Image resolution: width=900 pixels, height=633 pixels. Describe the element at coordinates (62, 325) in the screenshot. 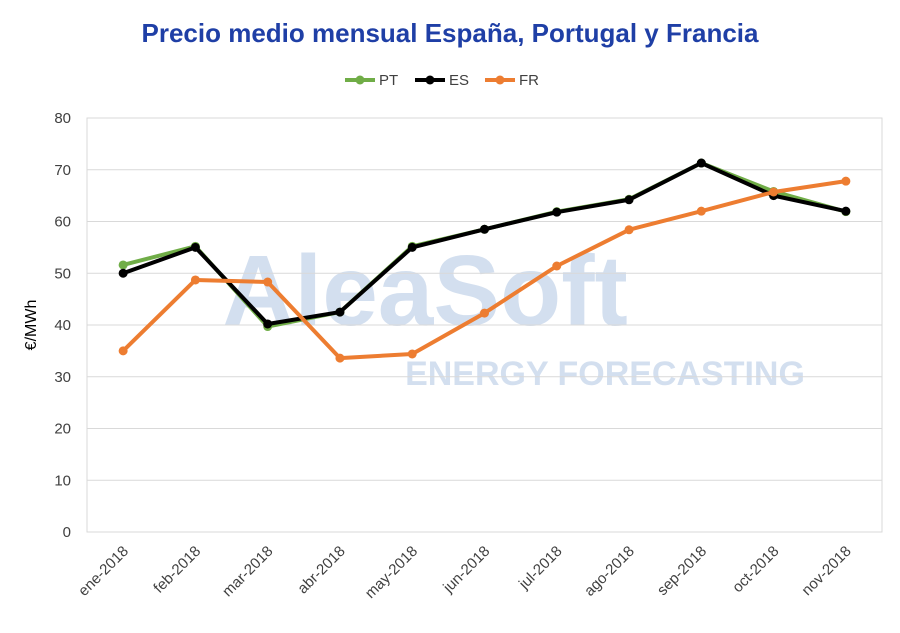

I see `y-tick-label: 40` at that location.